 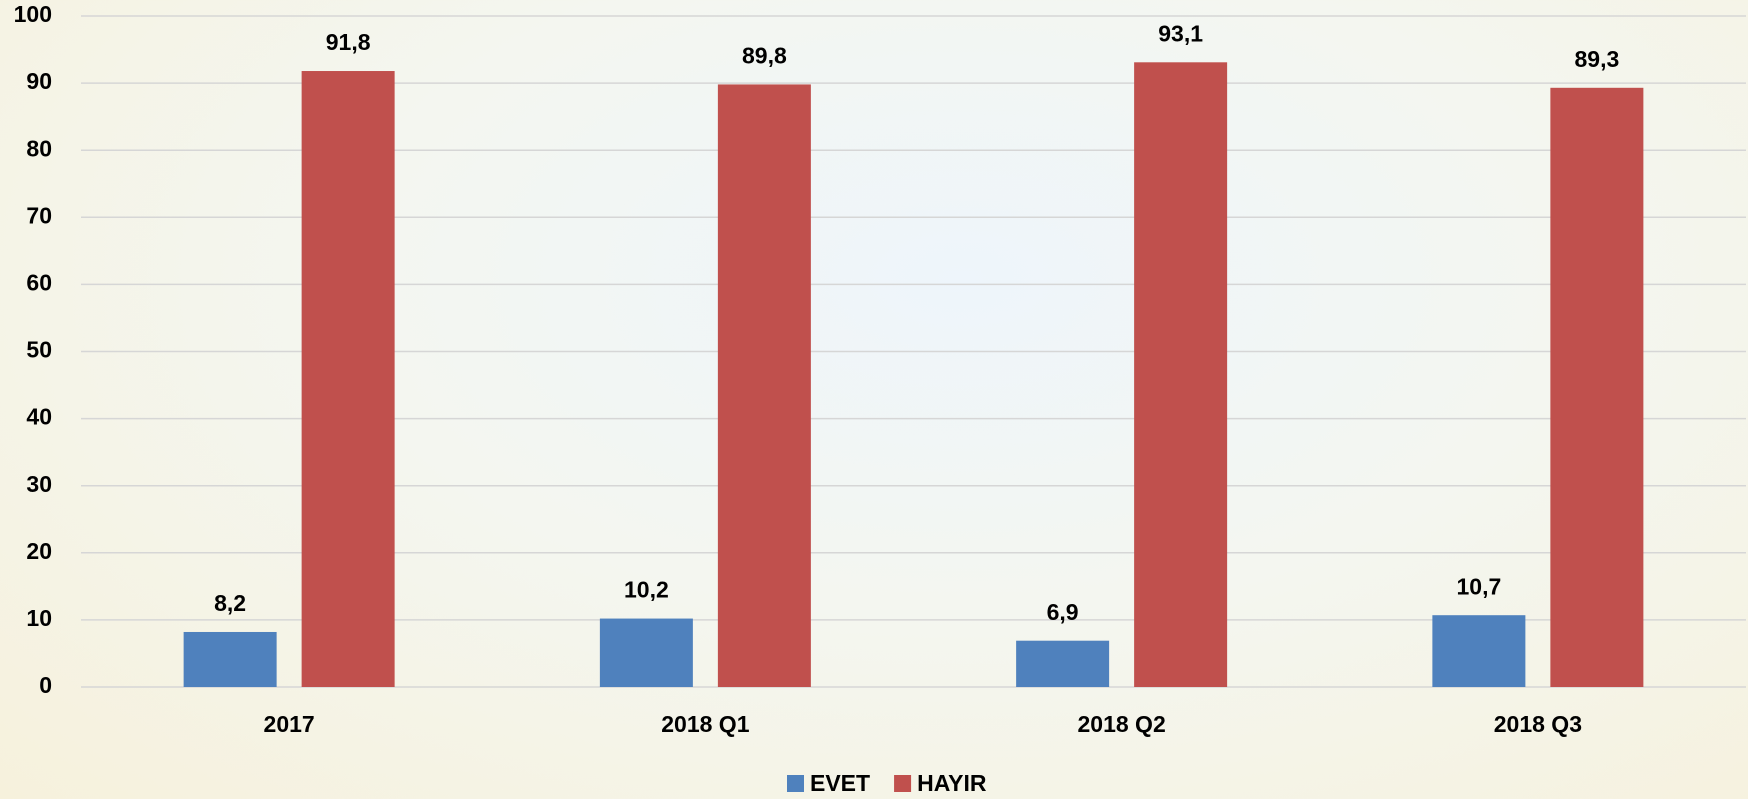 What do you see at coordinates (39, 148) in the screenshot?
I see `y-tick-label: 80` at bounding box center [39, 148].